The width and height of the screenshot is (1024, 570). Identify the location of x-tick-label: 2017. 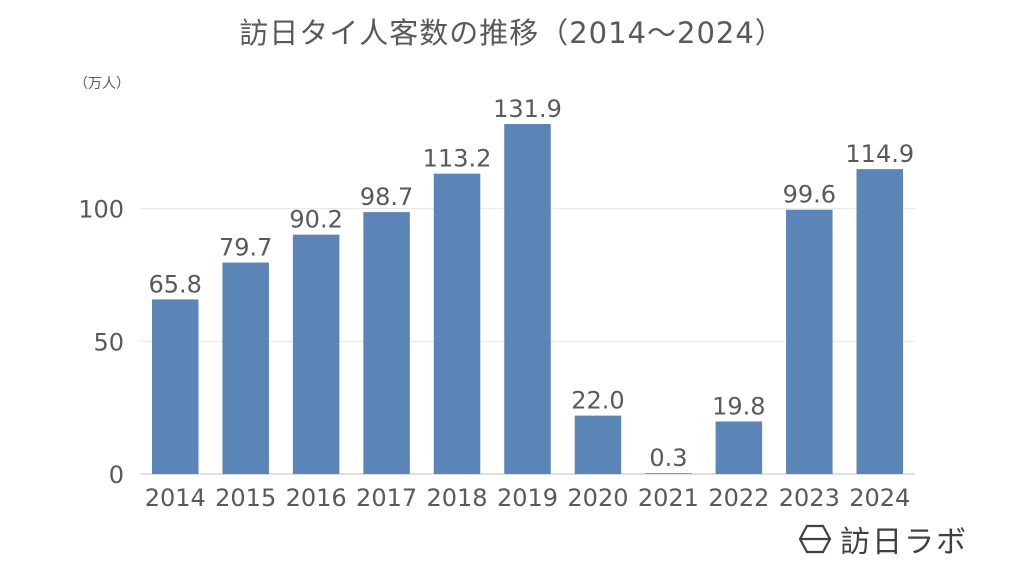
(386, 498).